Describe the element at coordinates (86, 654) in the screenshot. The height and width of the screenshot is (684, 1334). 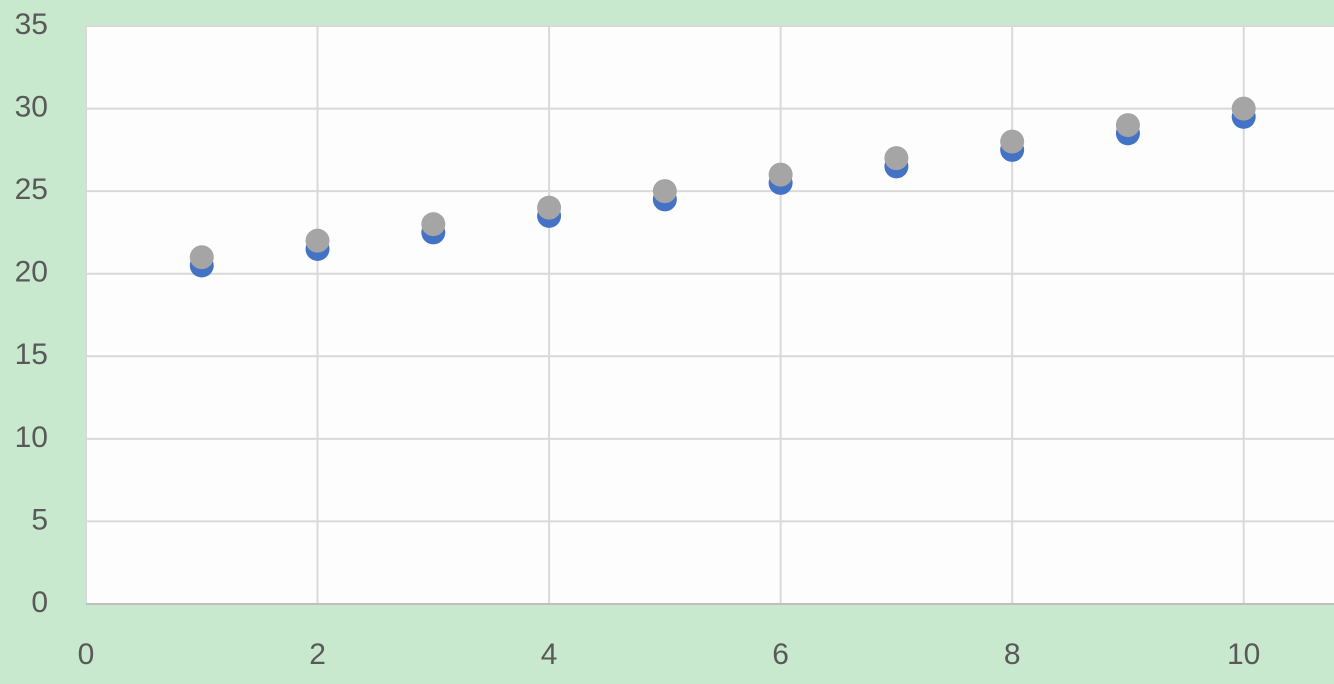
I see `x-tick-label: 0` at that location.